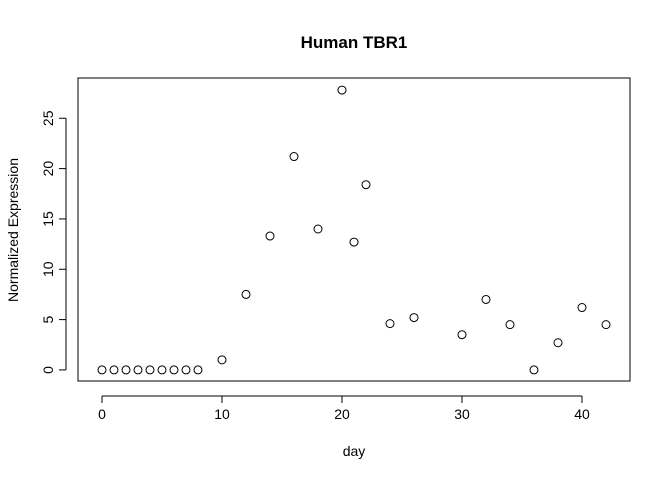  I want to click on x-tick-label: 30, so click(462, 414).